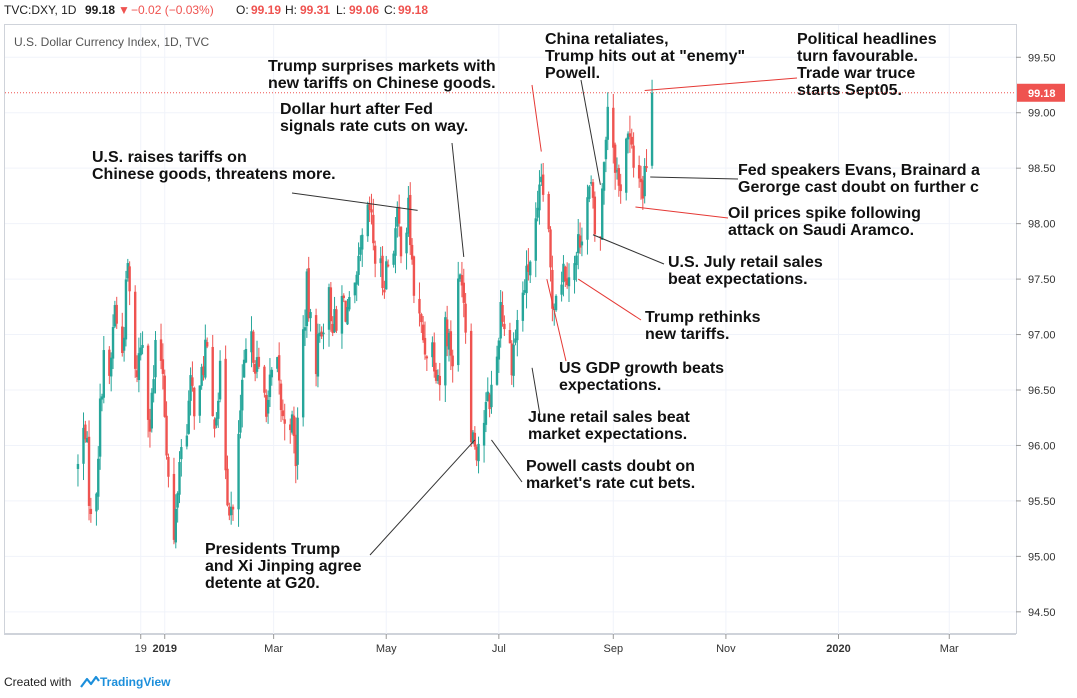 The height and width of the screenshot is (698, 1077). Describe the element at coordinates (1042, 225) in the screenshot. I see `y-tick-label: 98.00` at that location.